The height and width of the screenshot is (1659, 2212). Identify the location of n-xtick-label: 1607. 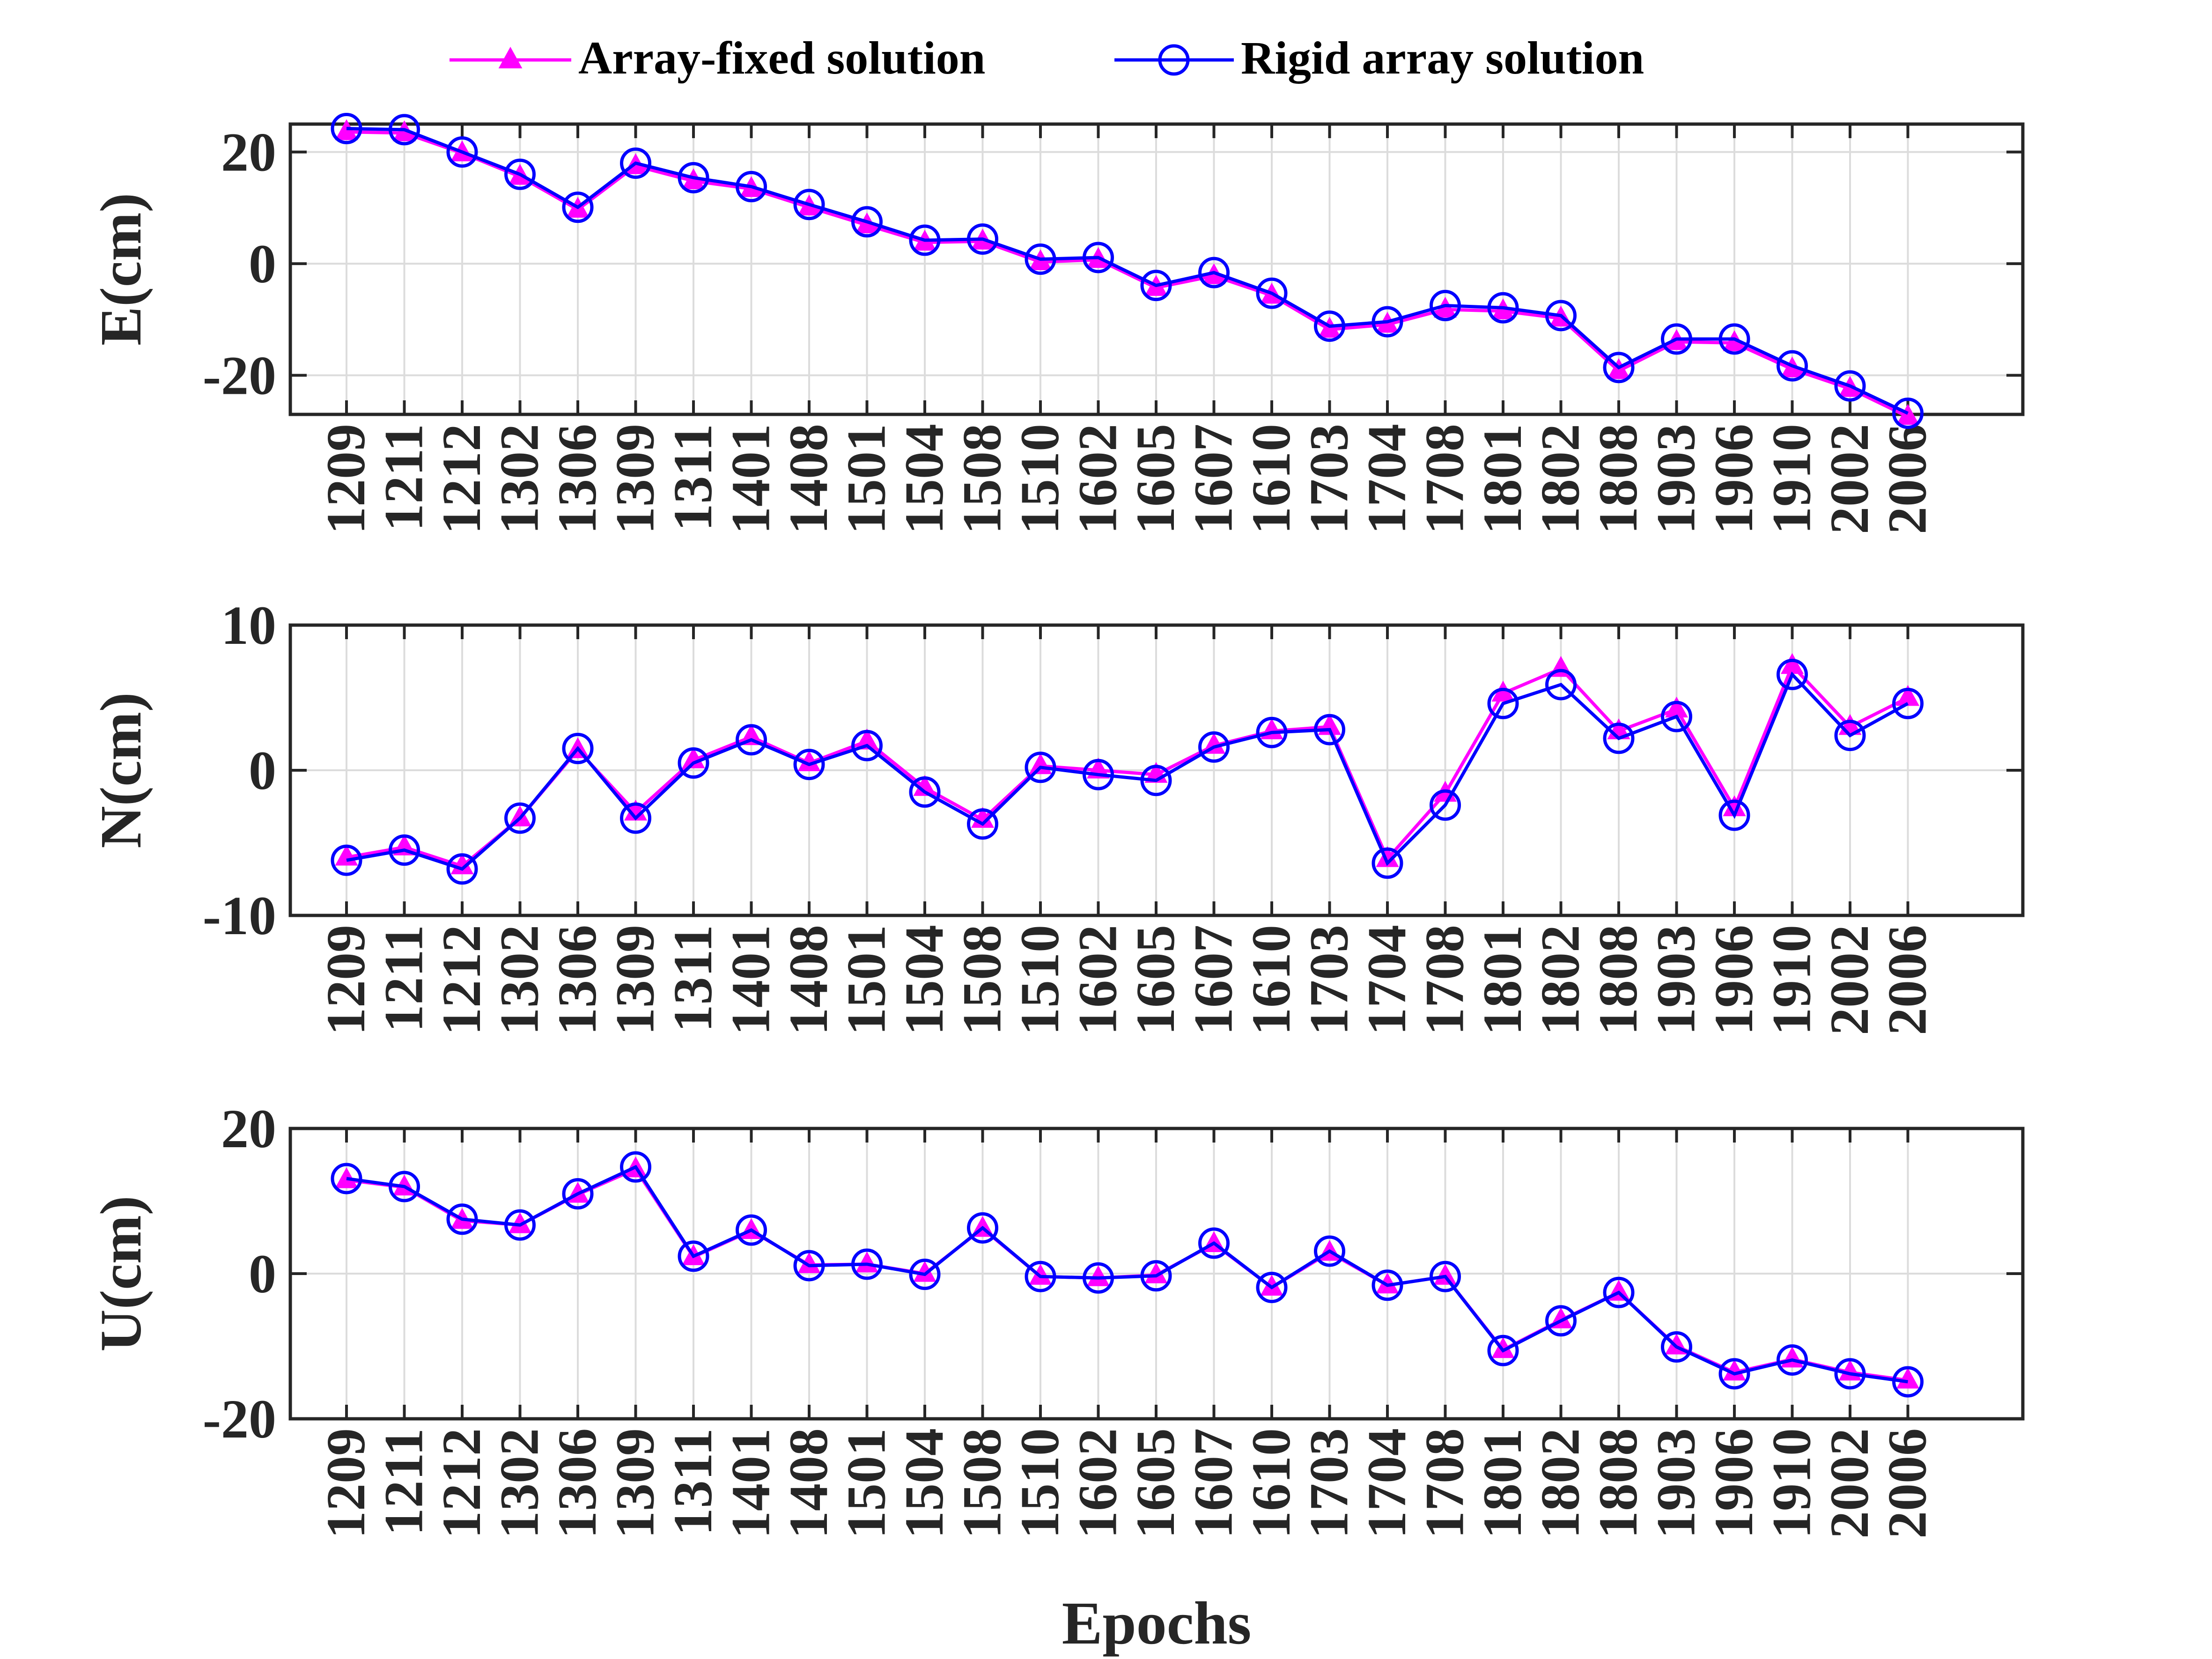
(1213, 980).